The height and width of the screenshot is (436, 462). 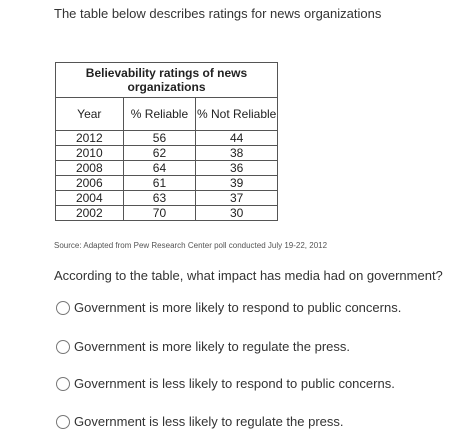 What do you see at coordinates (159, 138) in the screenshot?
I see `reliable-cell: 56` at bounding box center [159, 138].